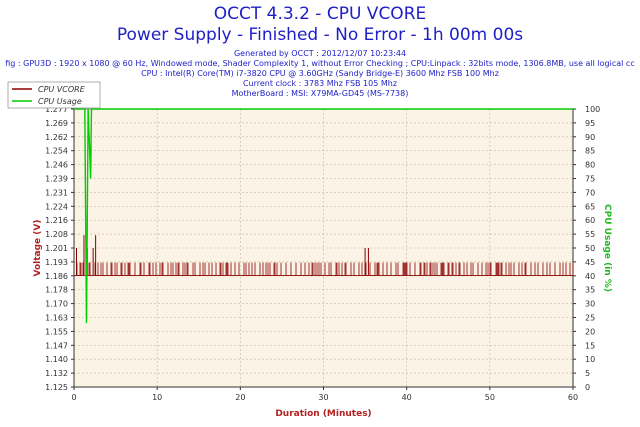  I want to click on y-left-tick-label: 1.201, so click(56, 248).